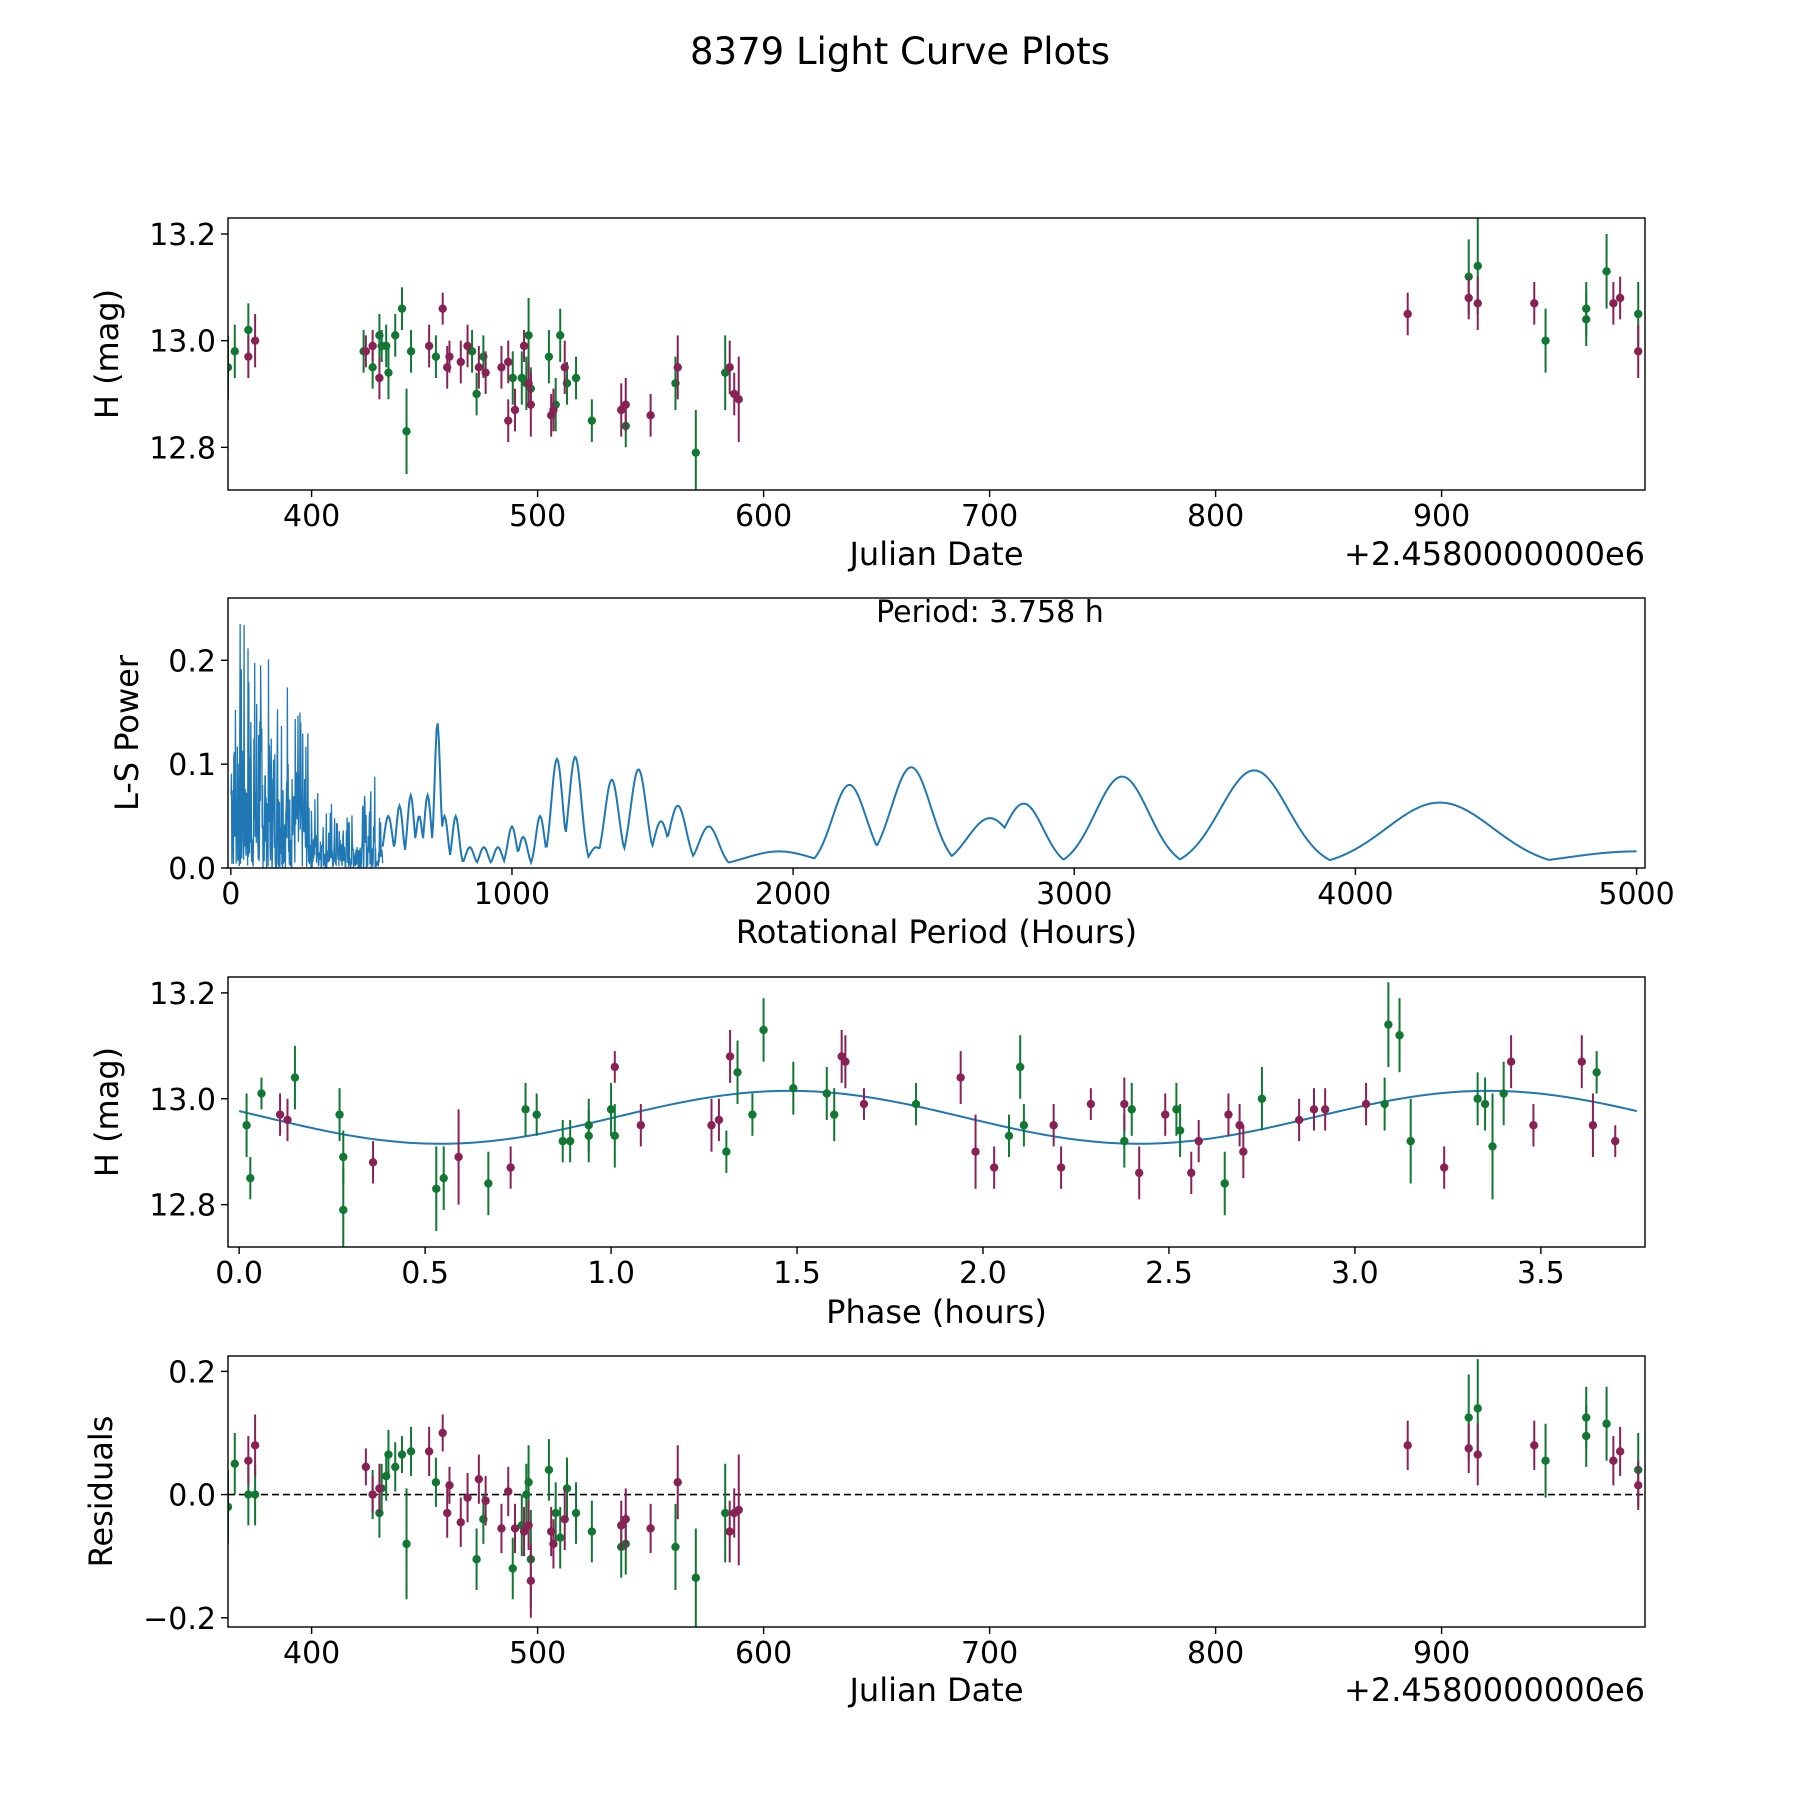 The image size is (1800, 1804). I want to click on y-tick-label: 0.1, so click(192, 765).